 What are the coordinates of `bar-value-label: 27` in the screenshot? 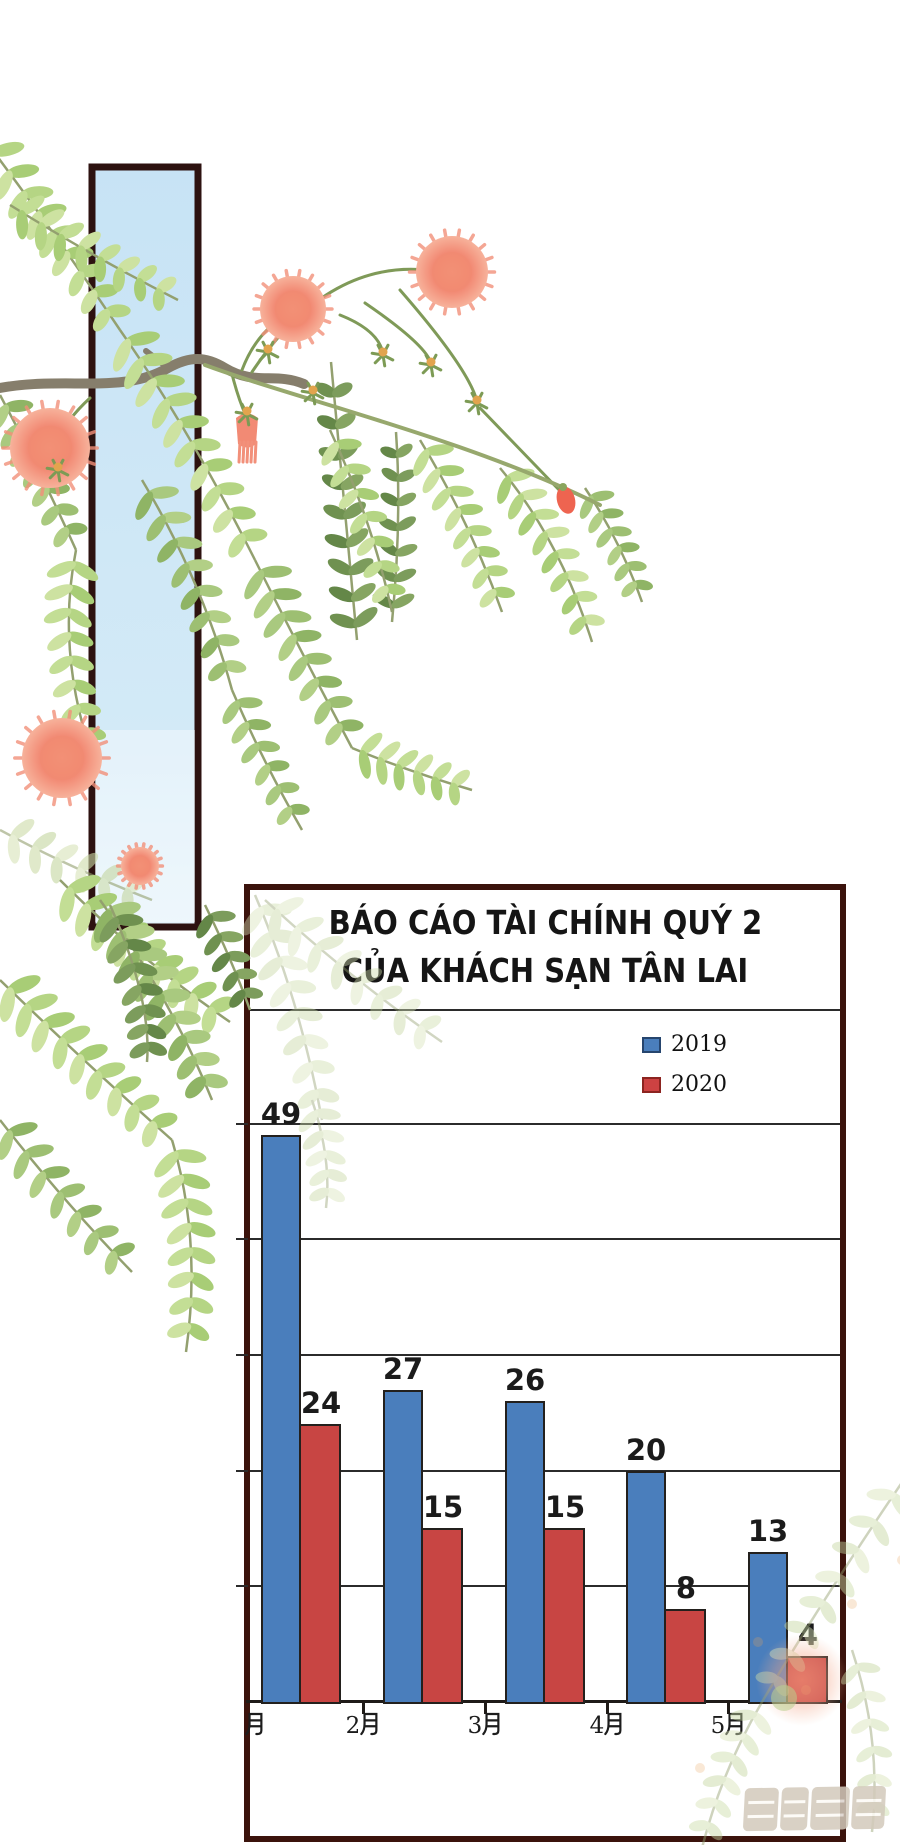 It's located at (403, 1369).